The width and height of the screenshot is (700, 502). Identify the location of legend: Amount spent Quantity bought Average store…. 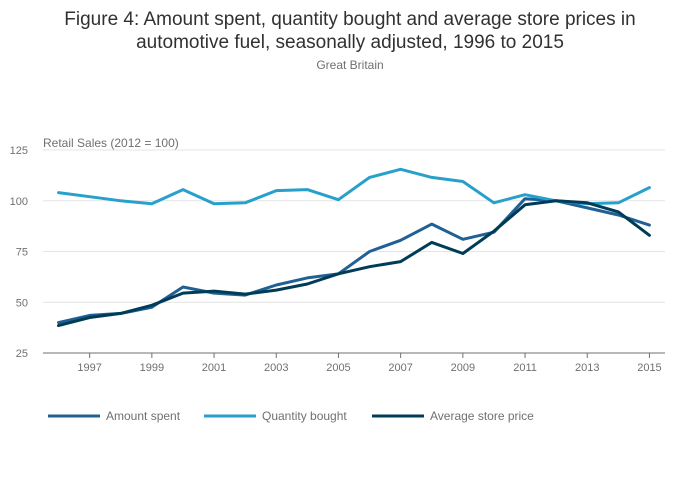
(291, 416).